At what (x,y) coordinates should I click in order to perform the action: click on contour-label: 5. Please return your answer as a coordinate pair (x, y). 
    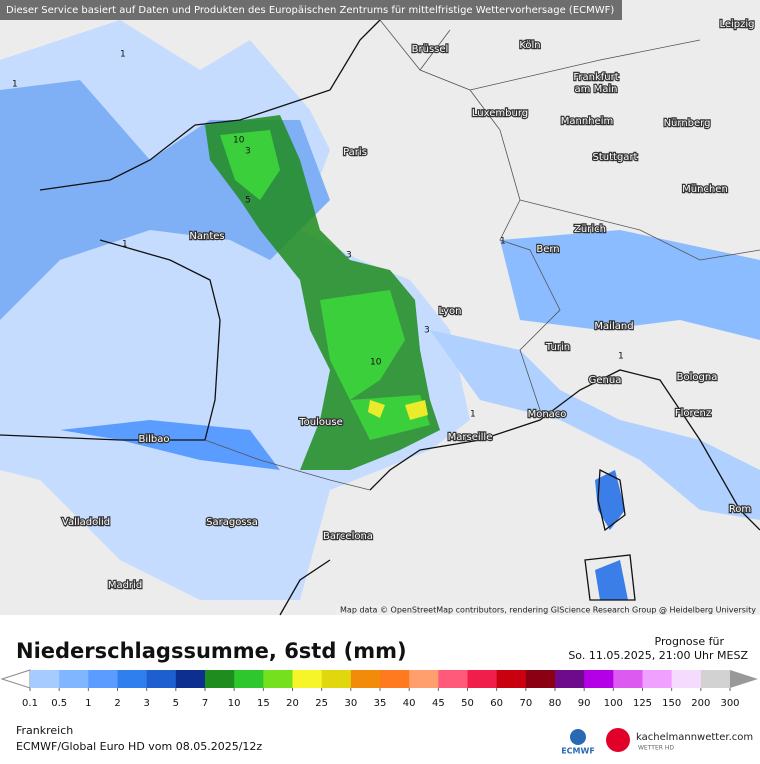
    Looking at the image, I should click on (248, 201).